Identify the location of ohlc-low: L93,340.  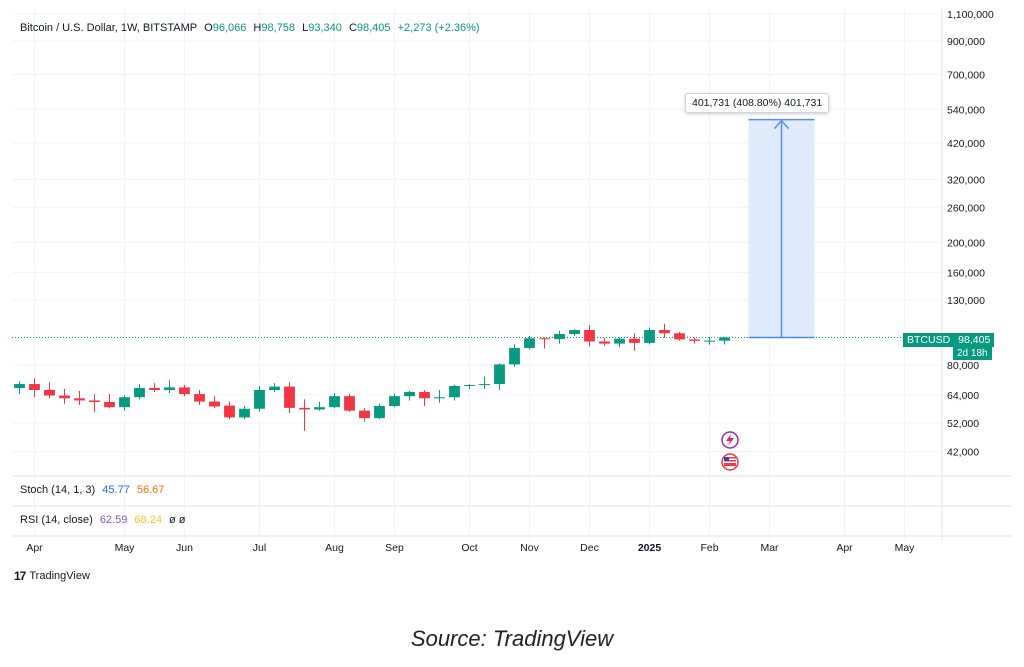
(322, 28).